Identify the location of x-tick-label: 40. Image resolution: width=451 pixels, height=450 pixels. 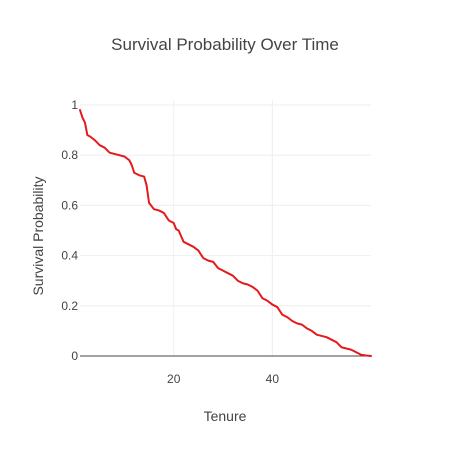
(273, 379).